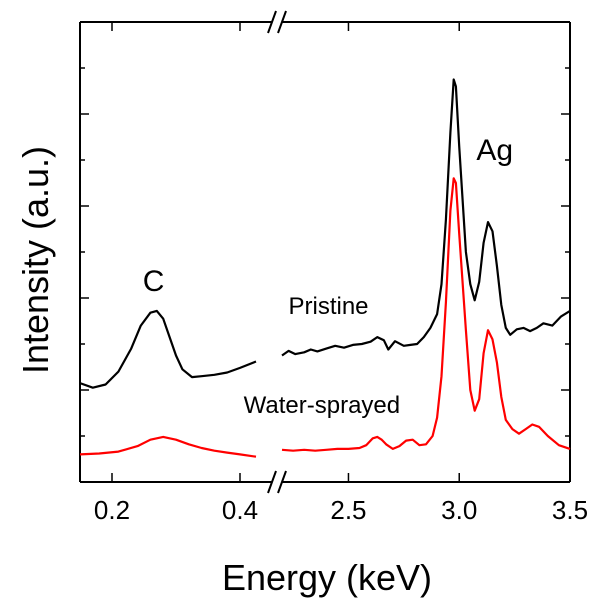  Describe the element at coordinates (329, 306) in the screenshot. I see `annotation-pristine: Pristine` at that location.